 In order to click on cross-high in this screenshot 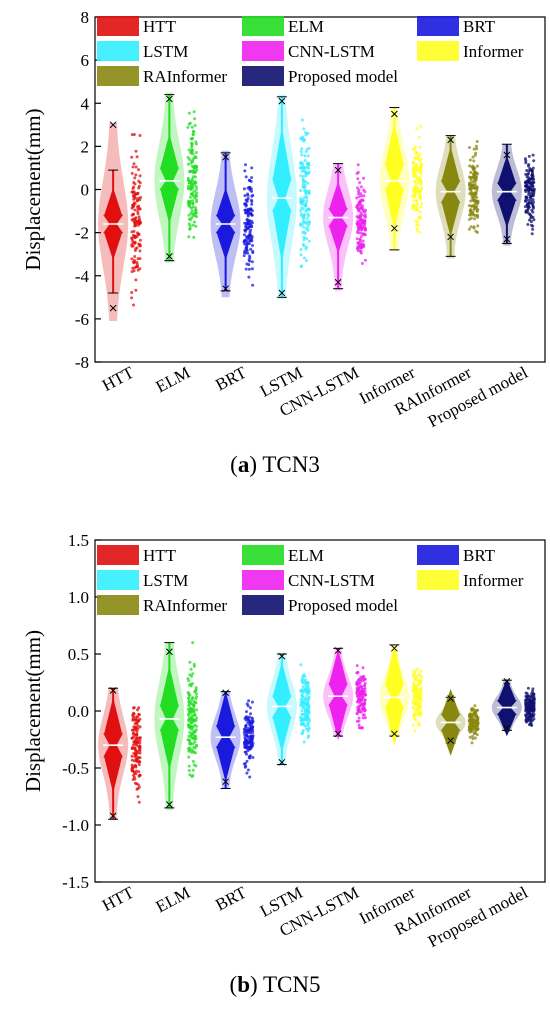, I will do `click(169, 99)`.